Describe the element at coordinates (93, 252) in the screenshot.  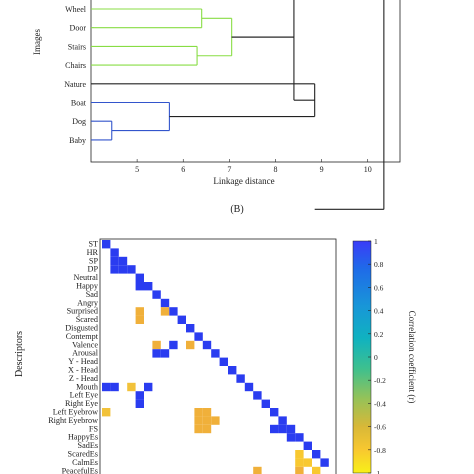
I see `heatmap-row-label: HR` at that location.